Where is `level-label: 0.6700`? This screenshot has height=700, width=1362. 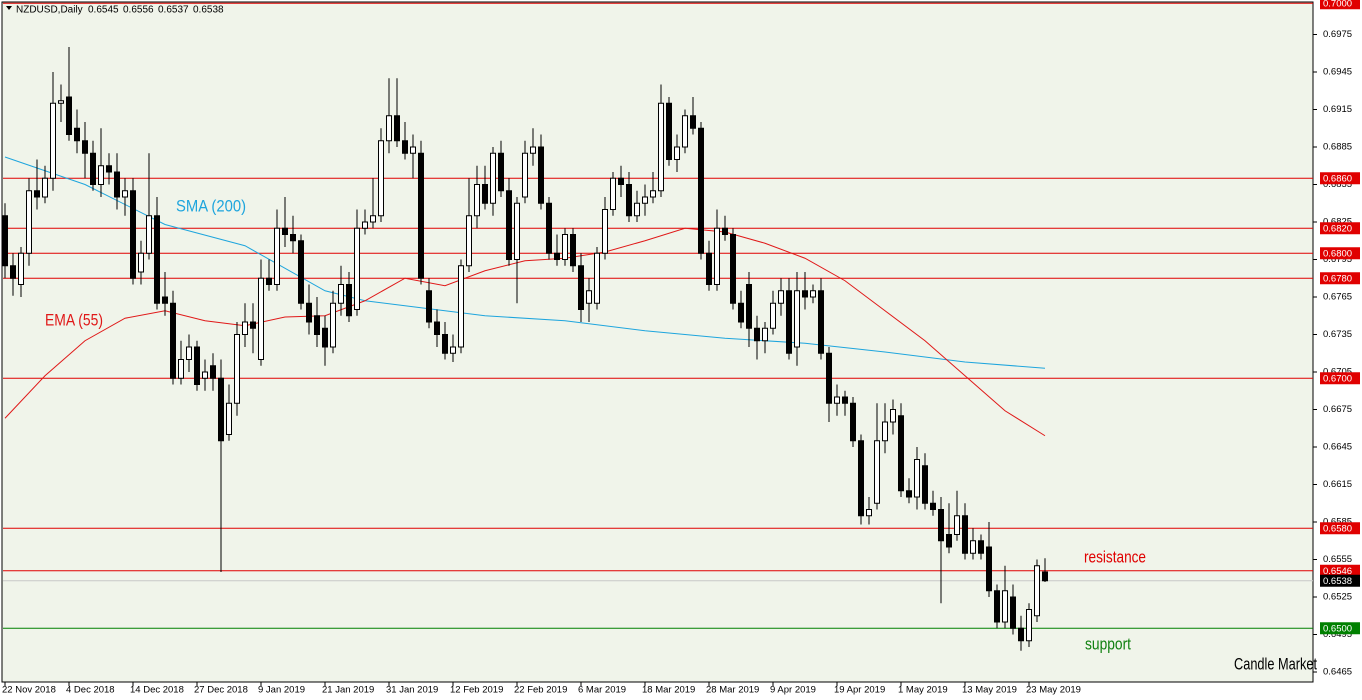 level-label: 0.6700 is located at coordinates (1337, 378).